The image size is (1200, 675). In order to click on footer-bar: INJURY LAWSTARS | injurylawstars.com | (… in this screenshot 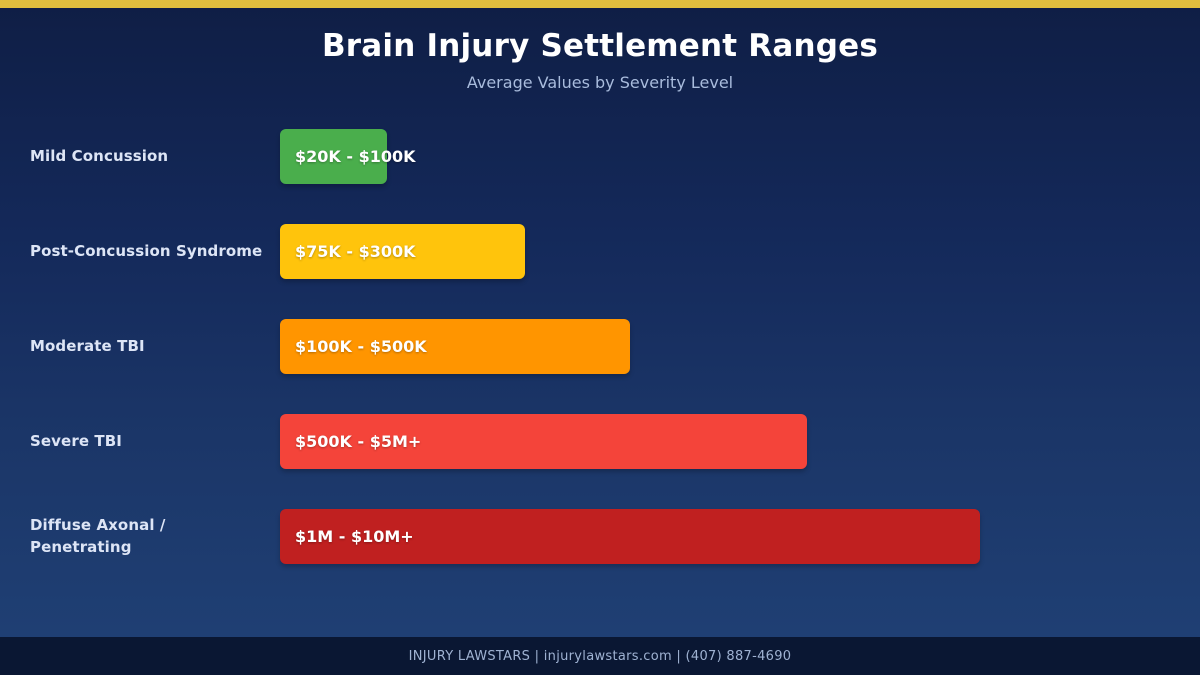, I will do `click(600, 656)`.